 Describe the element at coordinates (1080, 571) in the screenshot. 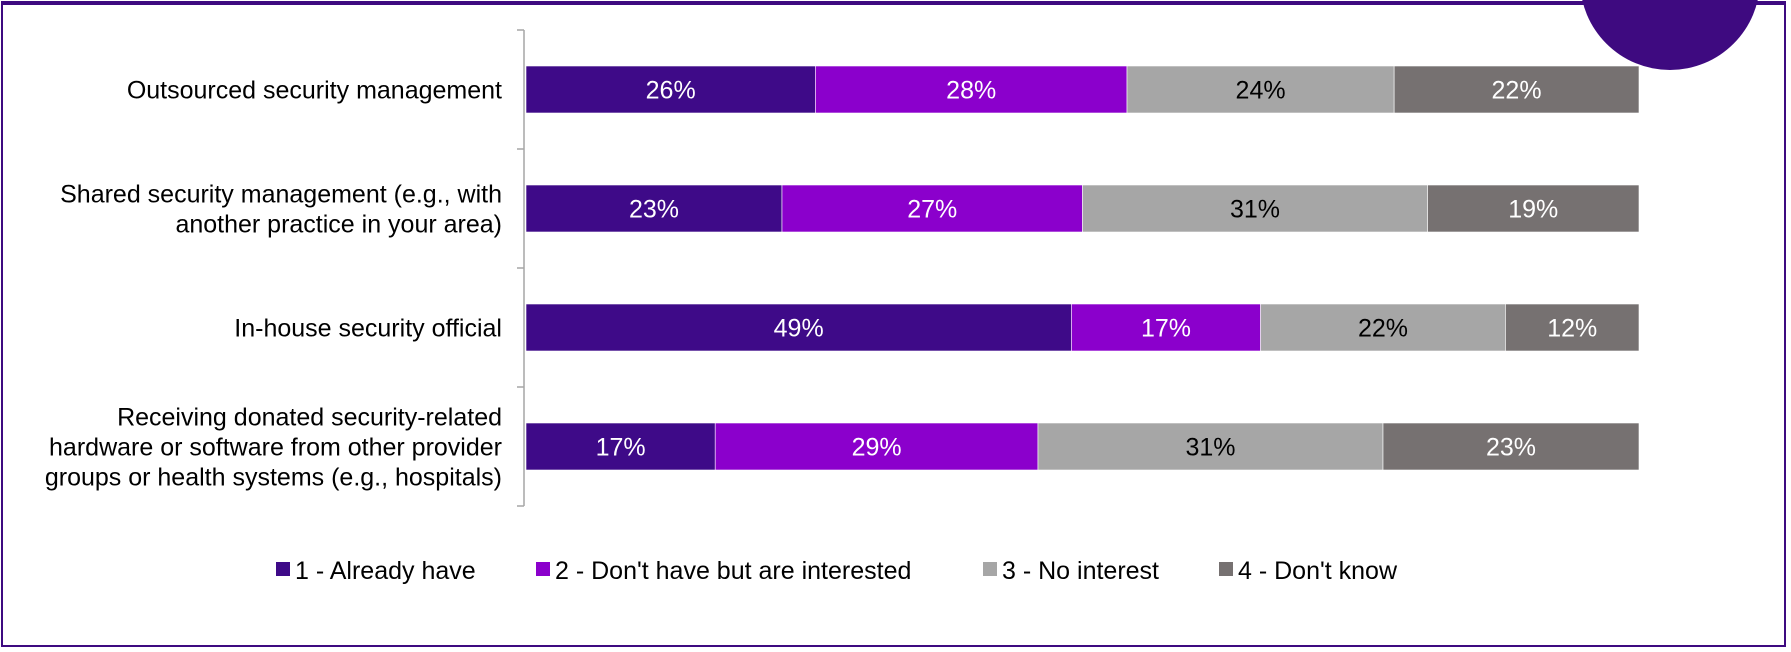

I see `legend-item: 3 - No interest` at that location.